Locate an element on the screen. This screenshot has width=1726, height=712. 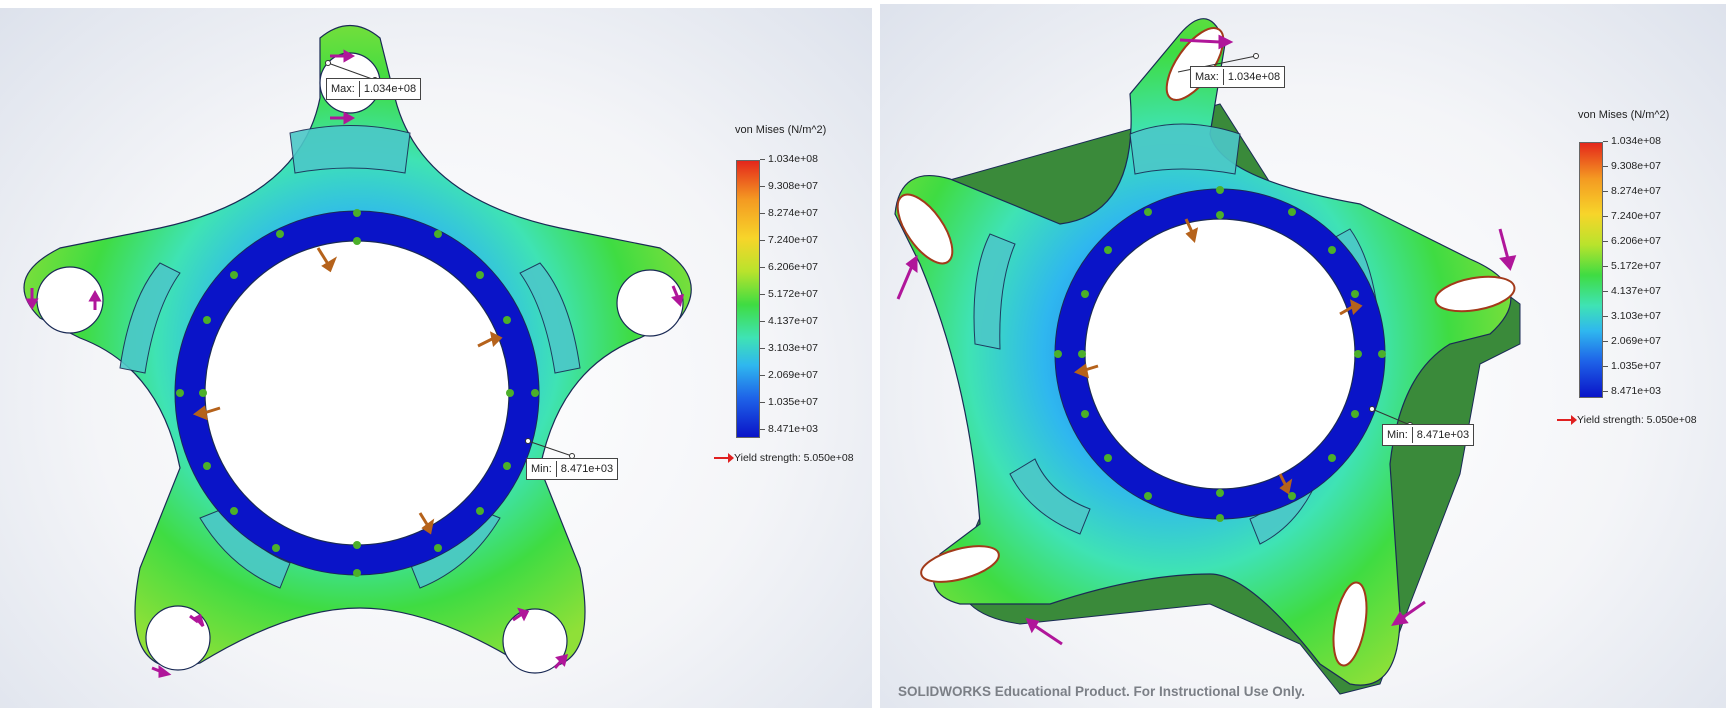
panel-divider is located at coordinates (876, 356).